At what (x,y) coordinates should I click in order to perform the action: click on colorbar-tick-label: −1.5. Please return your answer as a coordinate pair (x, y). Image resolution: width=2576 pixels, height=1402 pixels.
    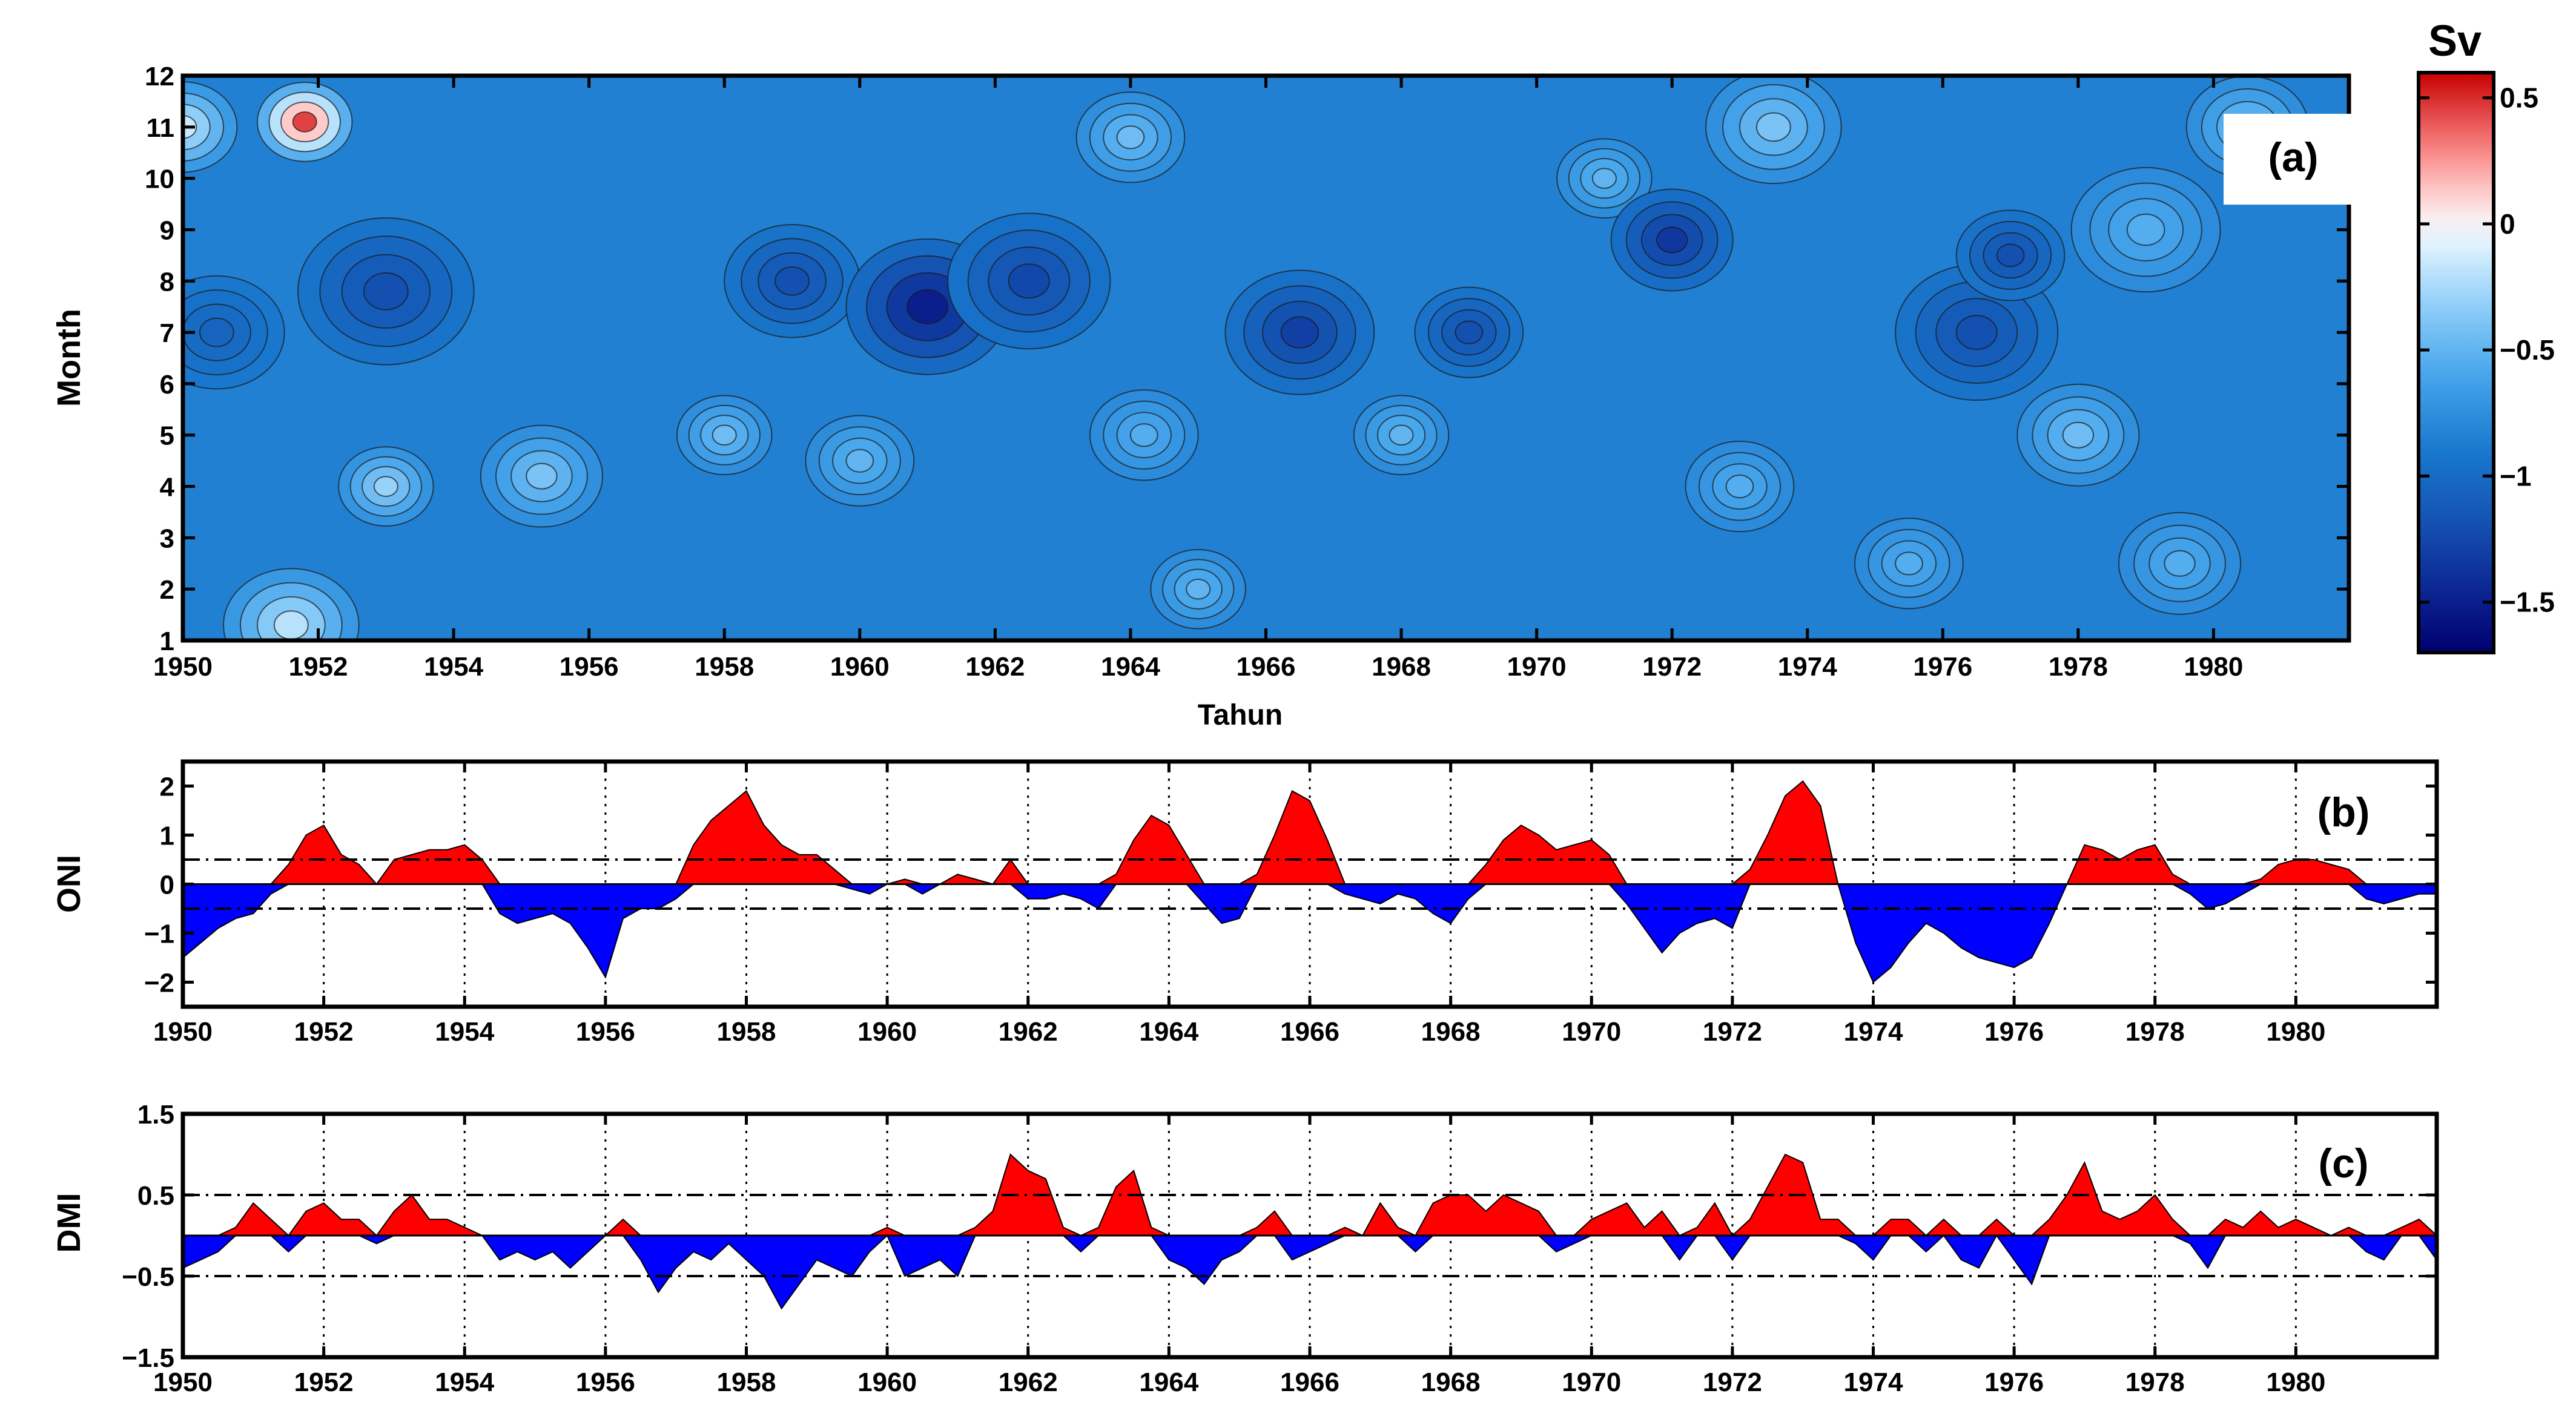
    Looking at the image, I should click on (2527, 602).